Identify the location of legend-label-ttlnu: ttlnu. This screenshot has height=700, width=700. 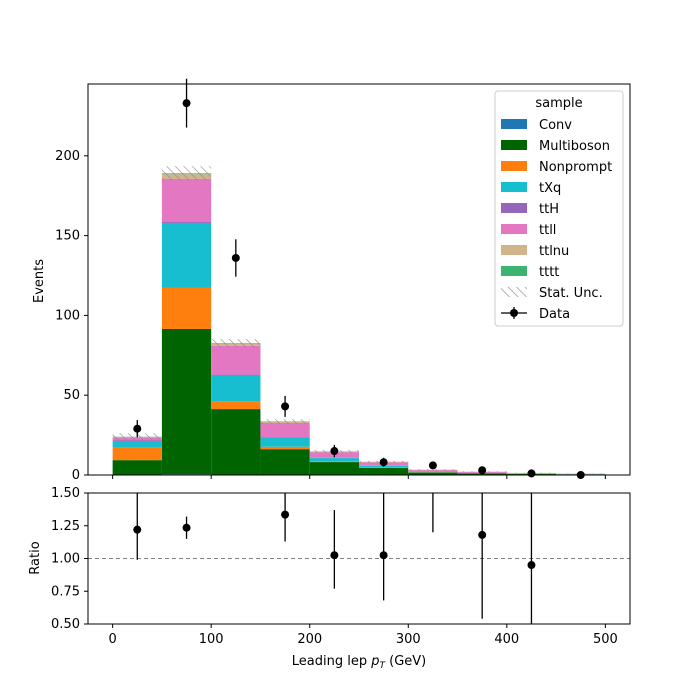
(554, 251).